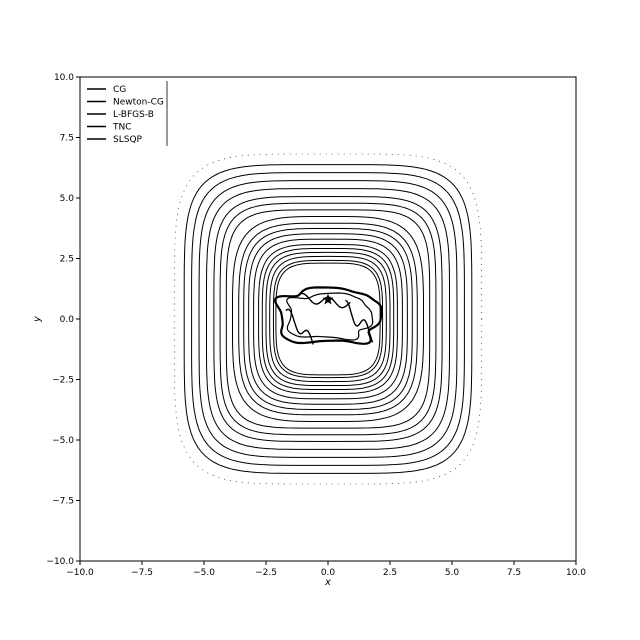 This screenshot has height=640, width=640. Describe the element at coordinates (142, 573) in the screenshot. I see `x-tick-label: −7.5` at that location.